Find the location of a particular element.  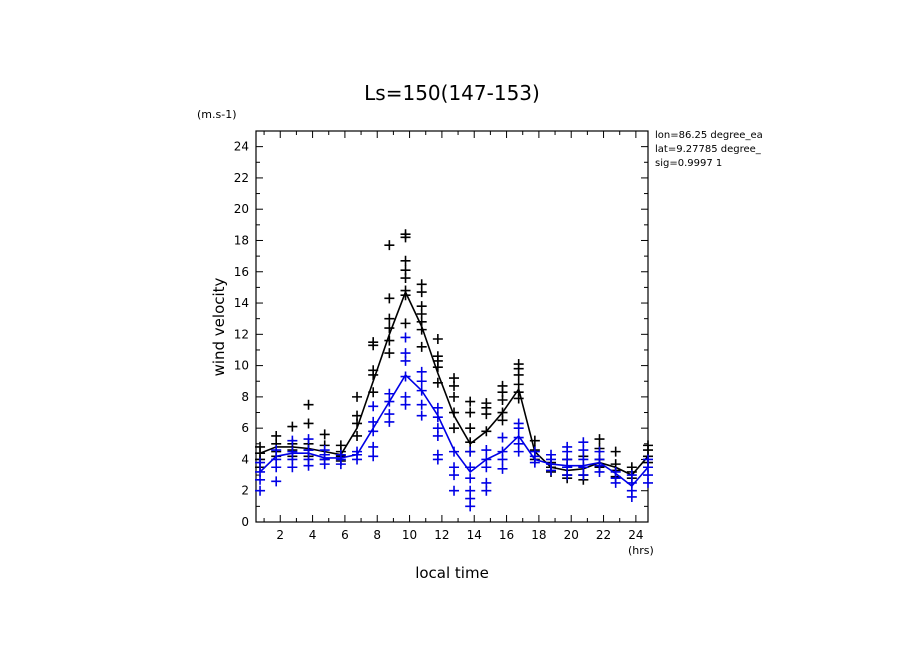

chart-title: Ls=150(147-153) is located at coordinates (452, 93).